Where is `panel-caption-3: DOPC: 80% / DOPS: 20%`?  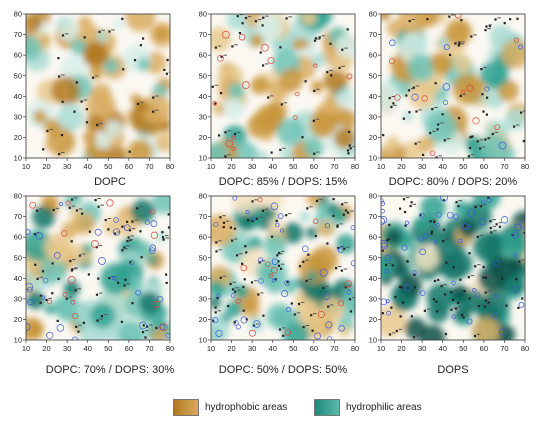
panel-caption-3: DOPC: 80% / DOPS: 20% is located at coordinates (453, 182).